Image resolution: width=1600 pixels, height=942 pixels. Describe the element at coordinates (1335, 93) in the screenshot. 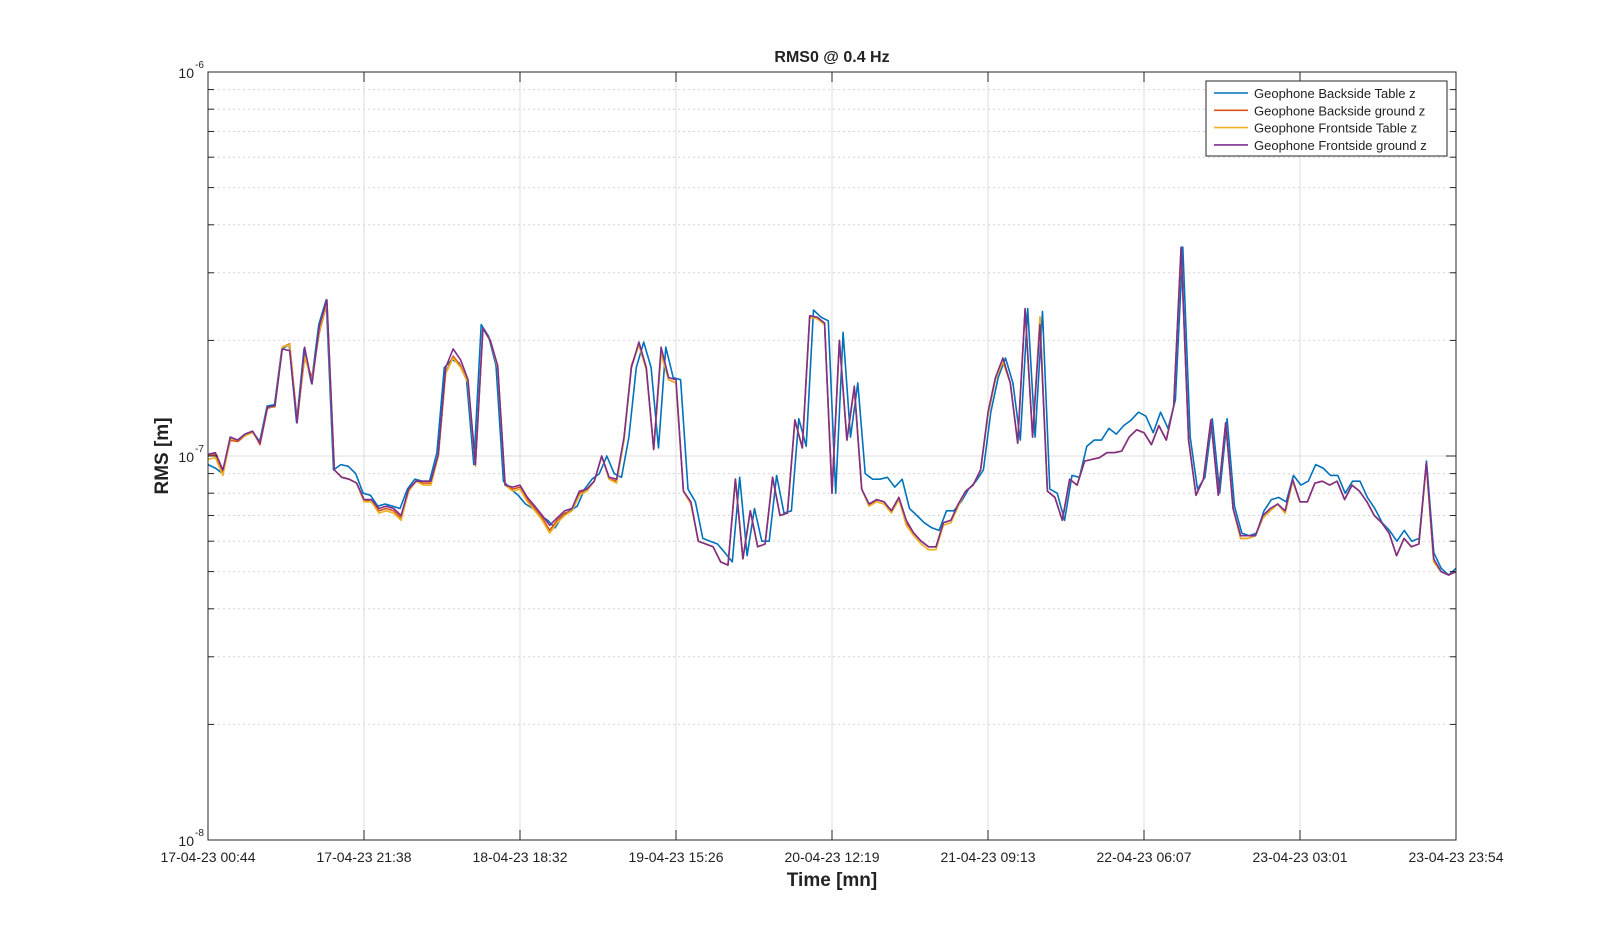

I see `legend-label: Geophone Backside Table z` at that location.